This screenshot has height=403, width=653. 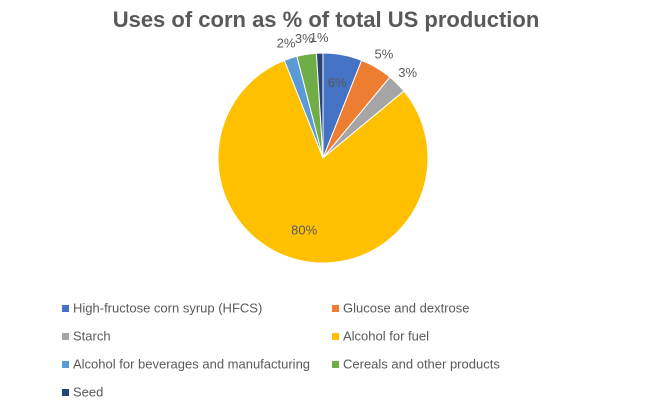 What do you see at coordinates (167, 307) in the screenshot?
I see `legend-label: High-fructose corn syrup (HFCS)` at bounding box center [167, 307].